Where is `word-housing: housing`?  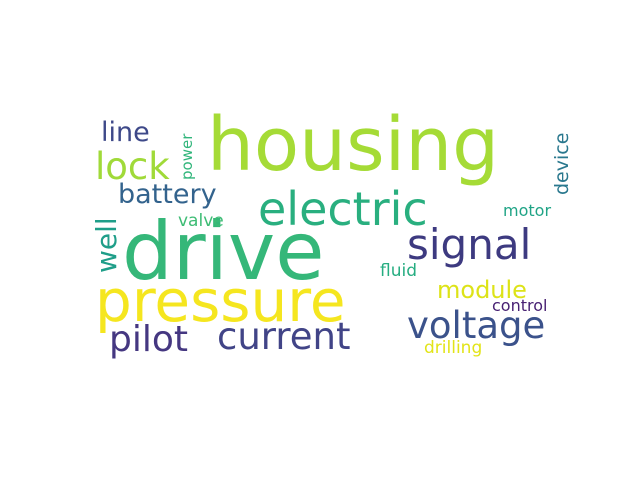 word-housing: housing is located at coordinates (353, 145).